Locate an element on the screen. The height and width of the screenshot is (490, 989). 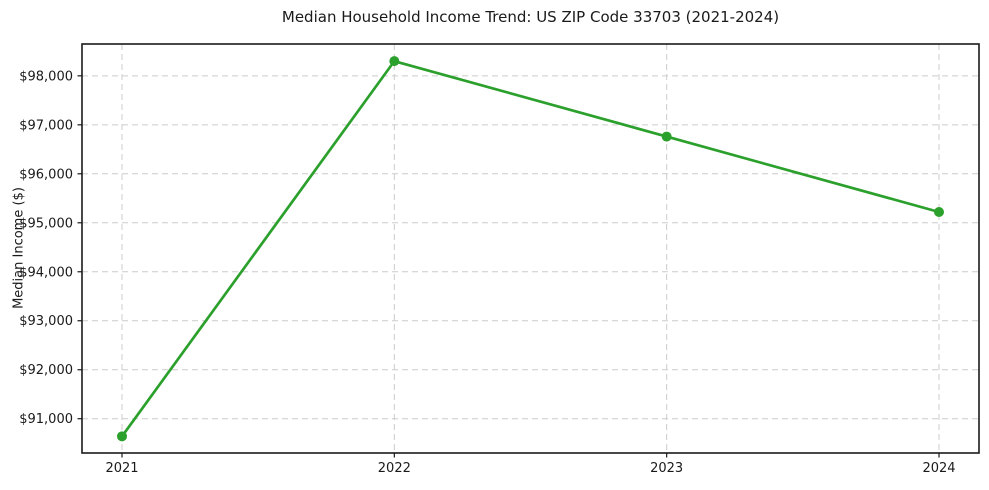
y-tick-label: $91,000 is located at coordinates (46, 419).